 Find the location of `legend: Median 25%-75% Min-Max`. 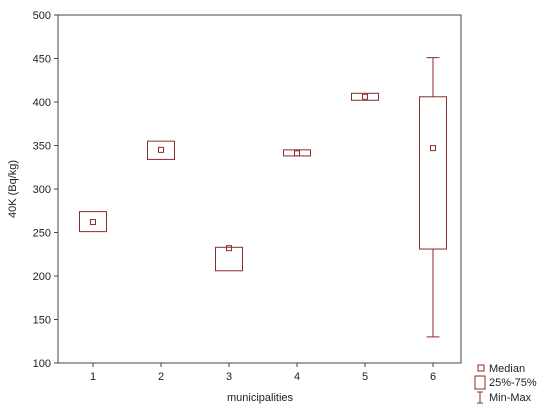

legend: Median 25%-75% Min-Max is located at coordinates (505, 383).